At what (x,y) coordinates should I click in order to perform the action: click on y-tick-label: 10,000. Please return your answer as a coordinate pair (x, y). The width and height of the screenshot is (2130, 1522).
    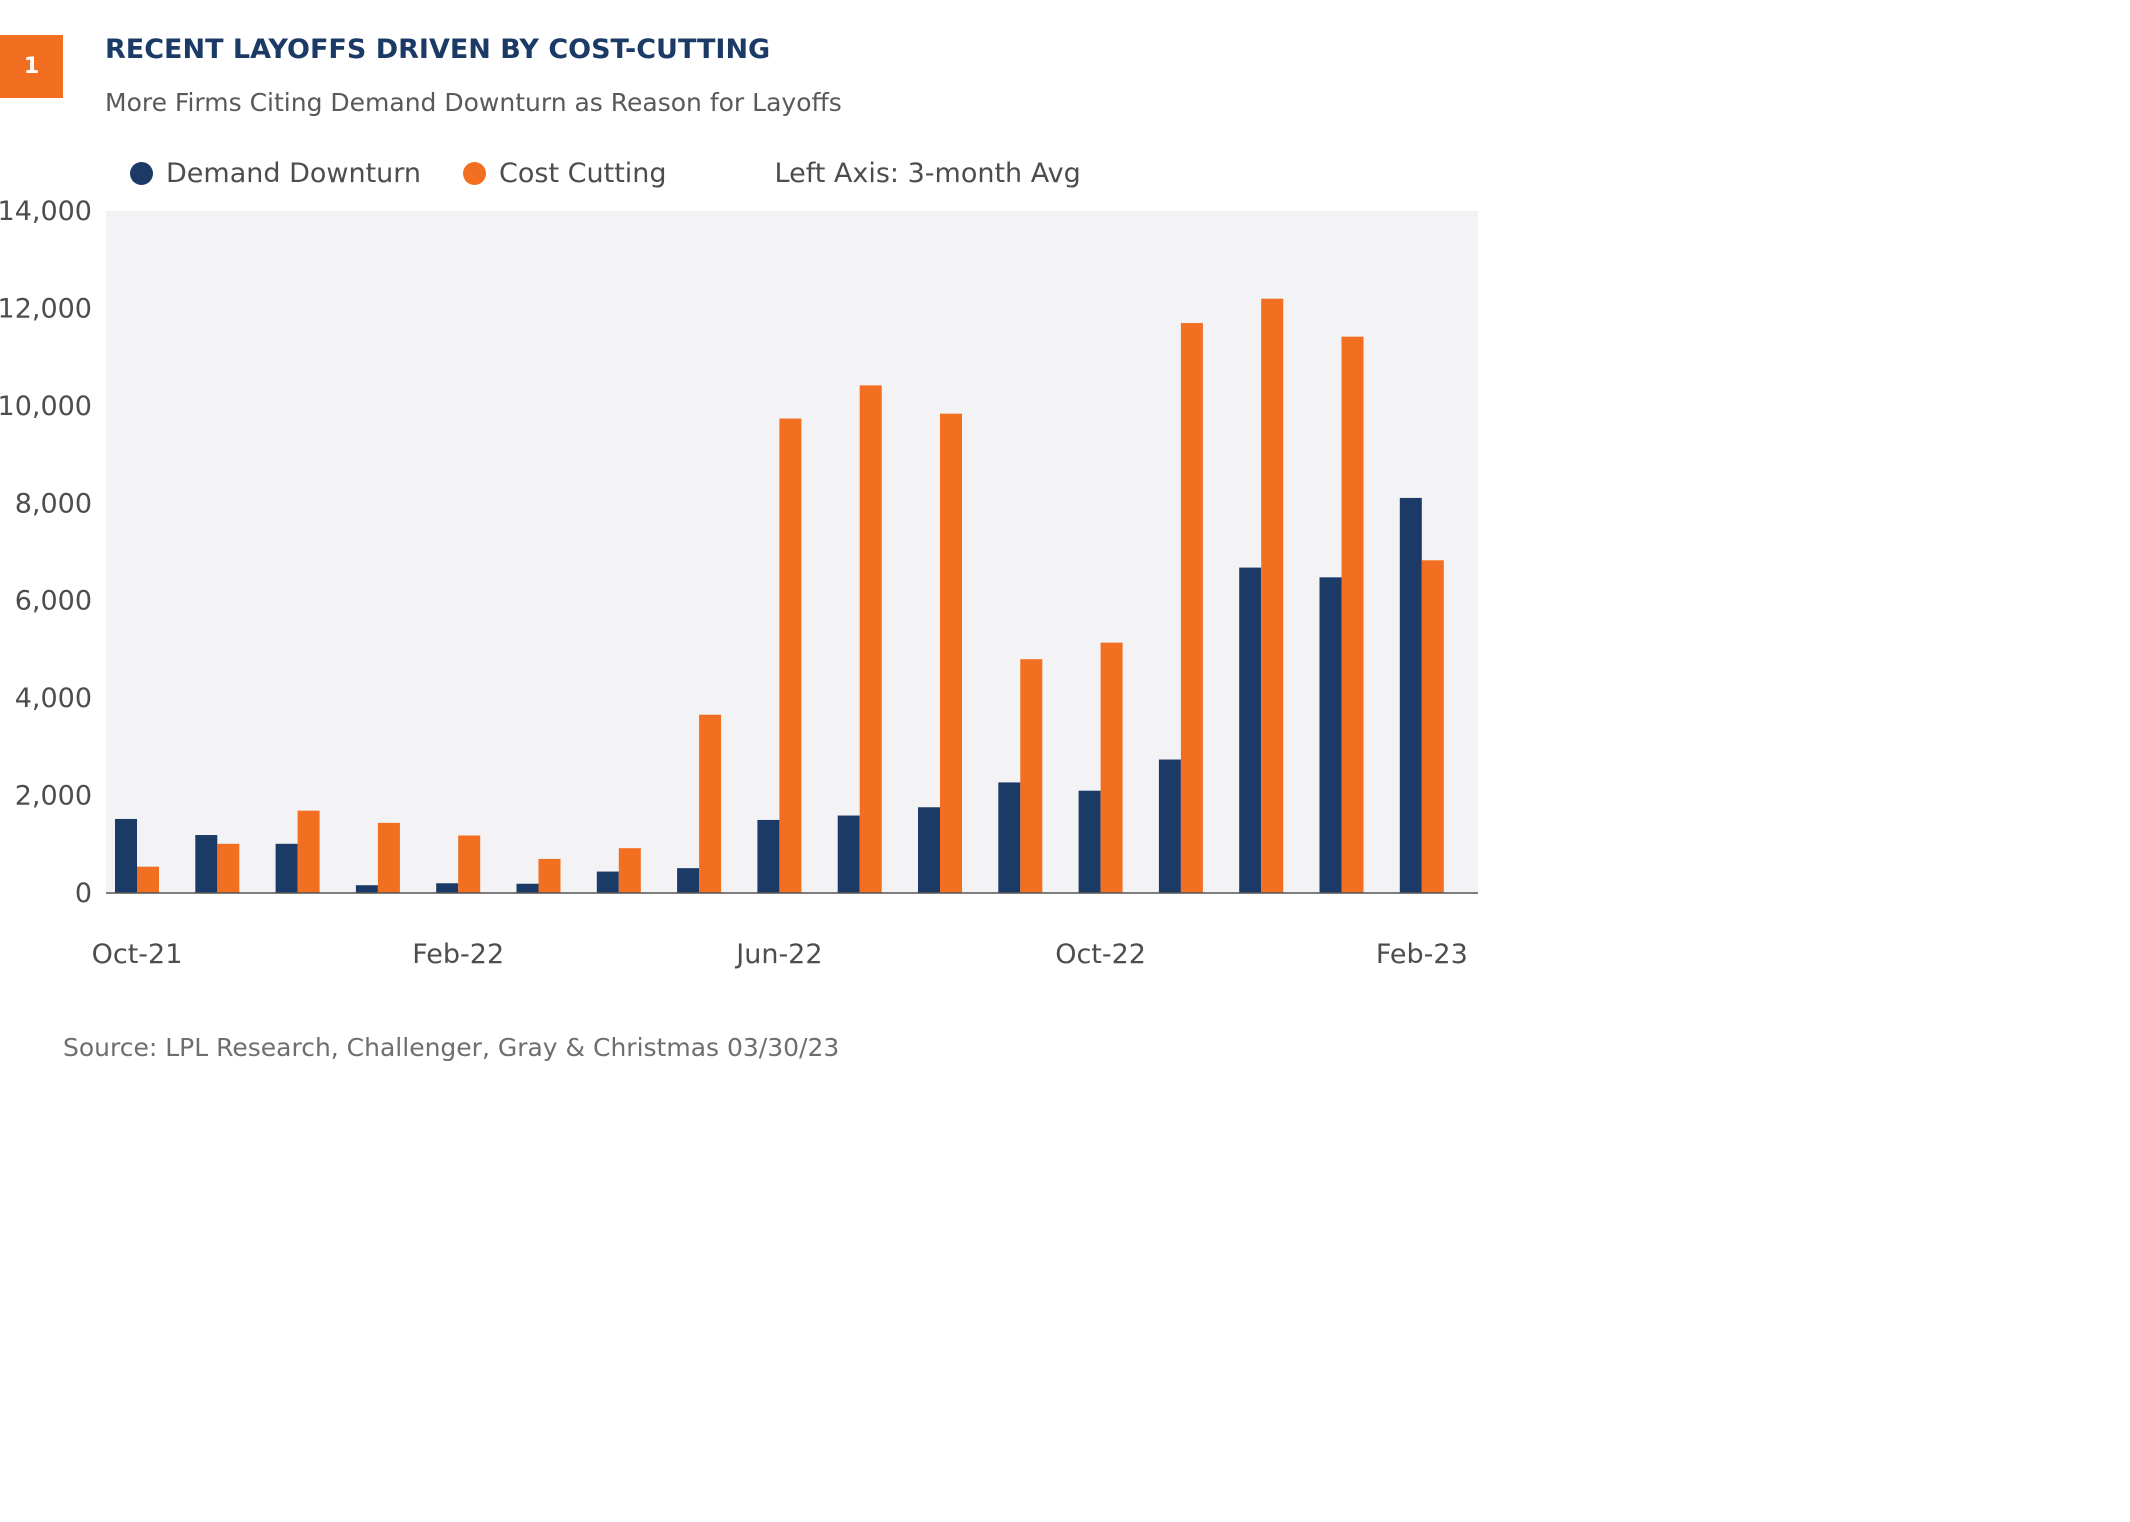
    Looking at the image, I should click on (46, 406).